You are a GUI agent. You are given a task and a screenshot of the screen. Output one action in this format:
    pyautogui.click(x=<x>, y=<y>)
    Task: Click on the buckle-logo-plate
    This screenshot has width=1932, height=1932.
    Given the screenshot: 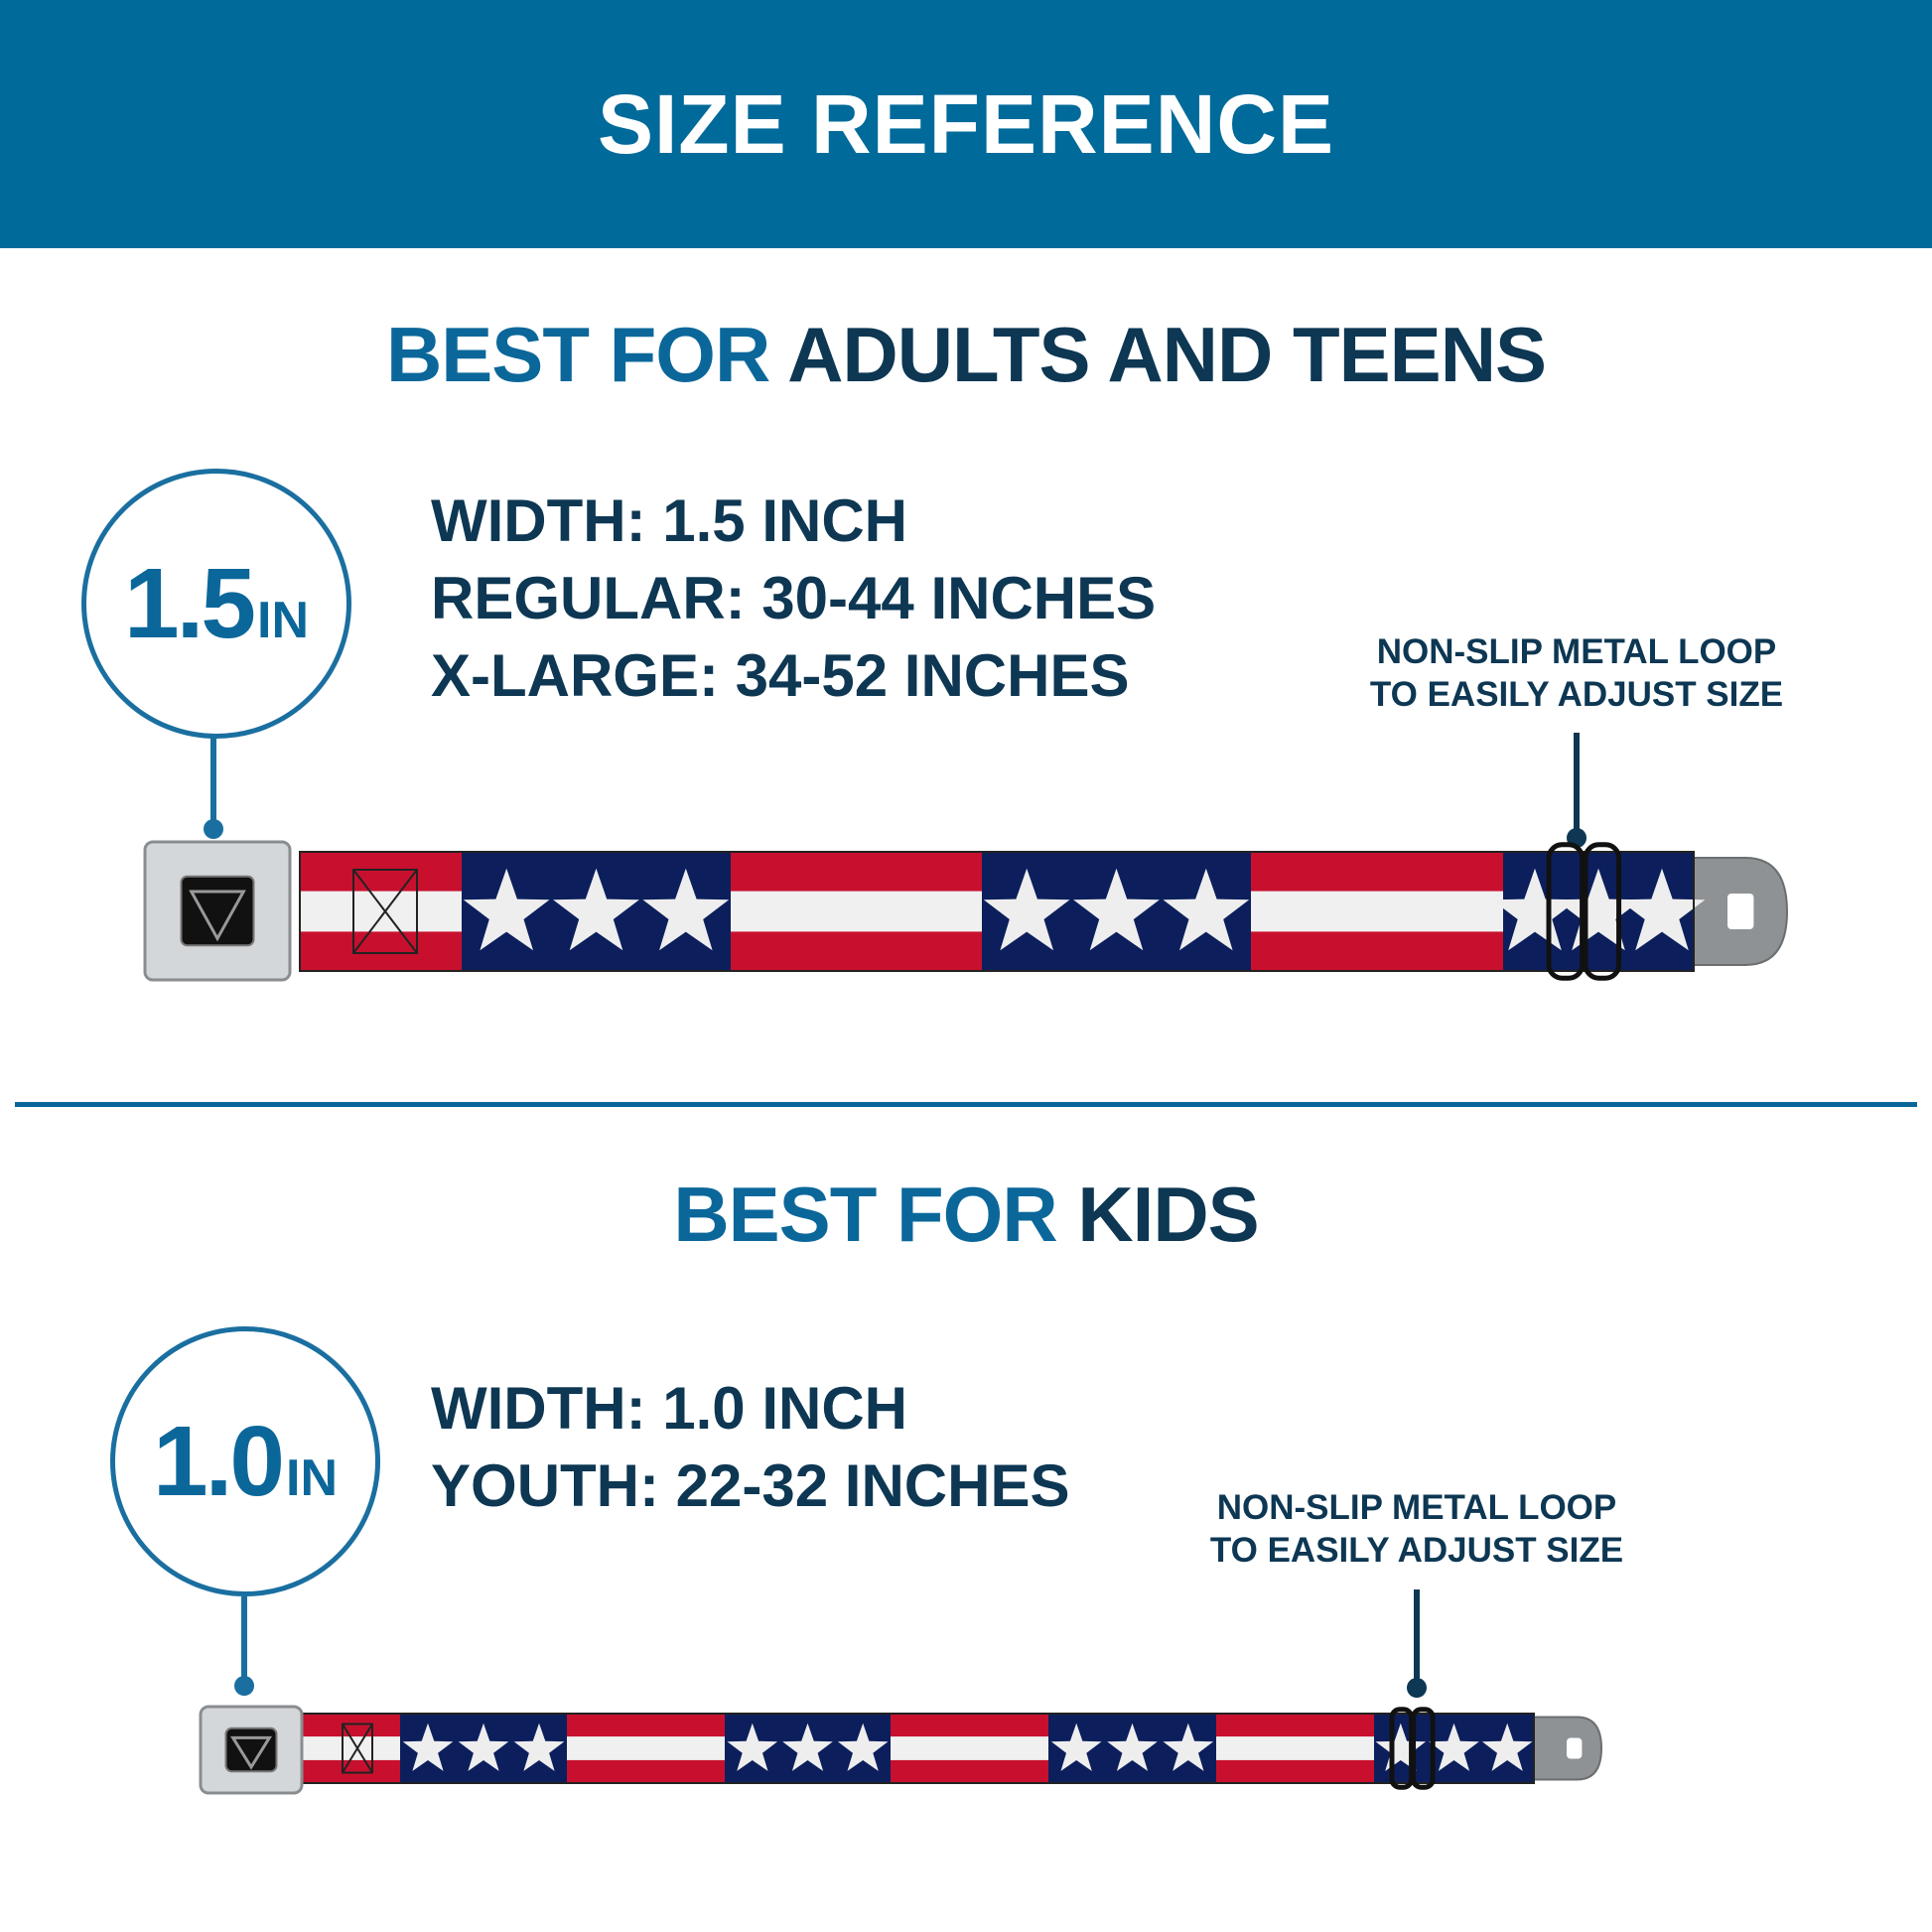 What is the action you would take?
    pyautogui.click(x=218, y=911)
    